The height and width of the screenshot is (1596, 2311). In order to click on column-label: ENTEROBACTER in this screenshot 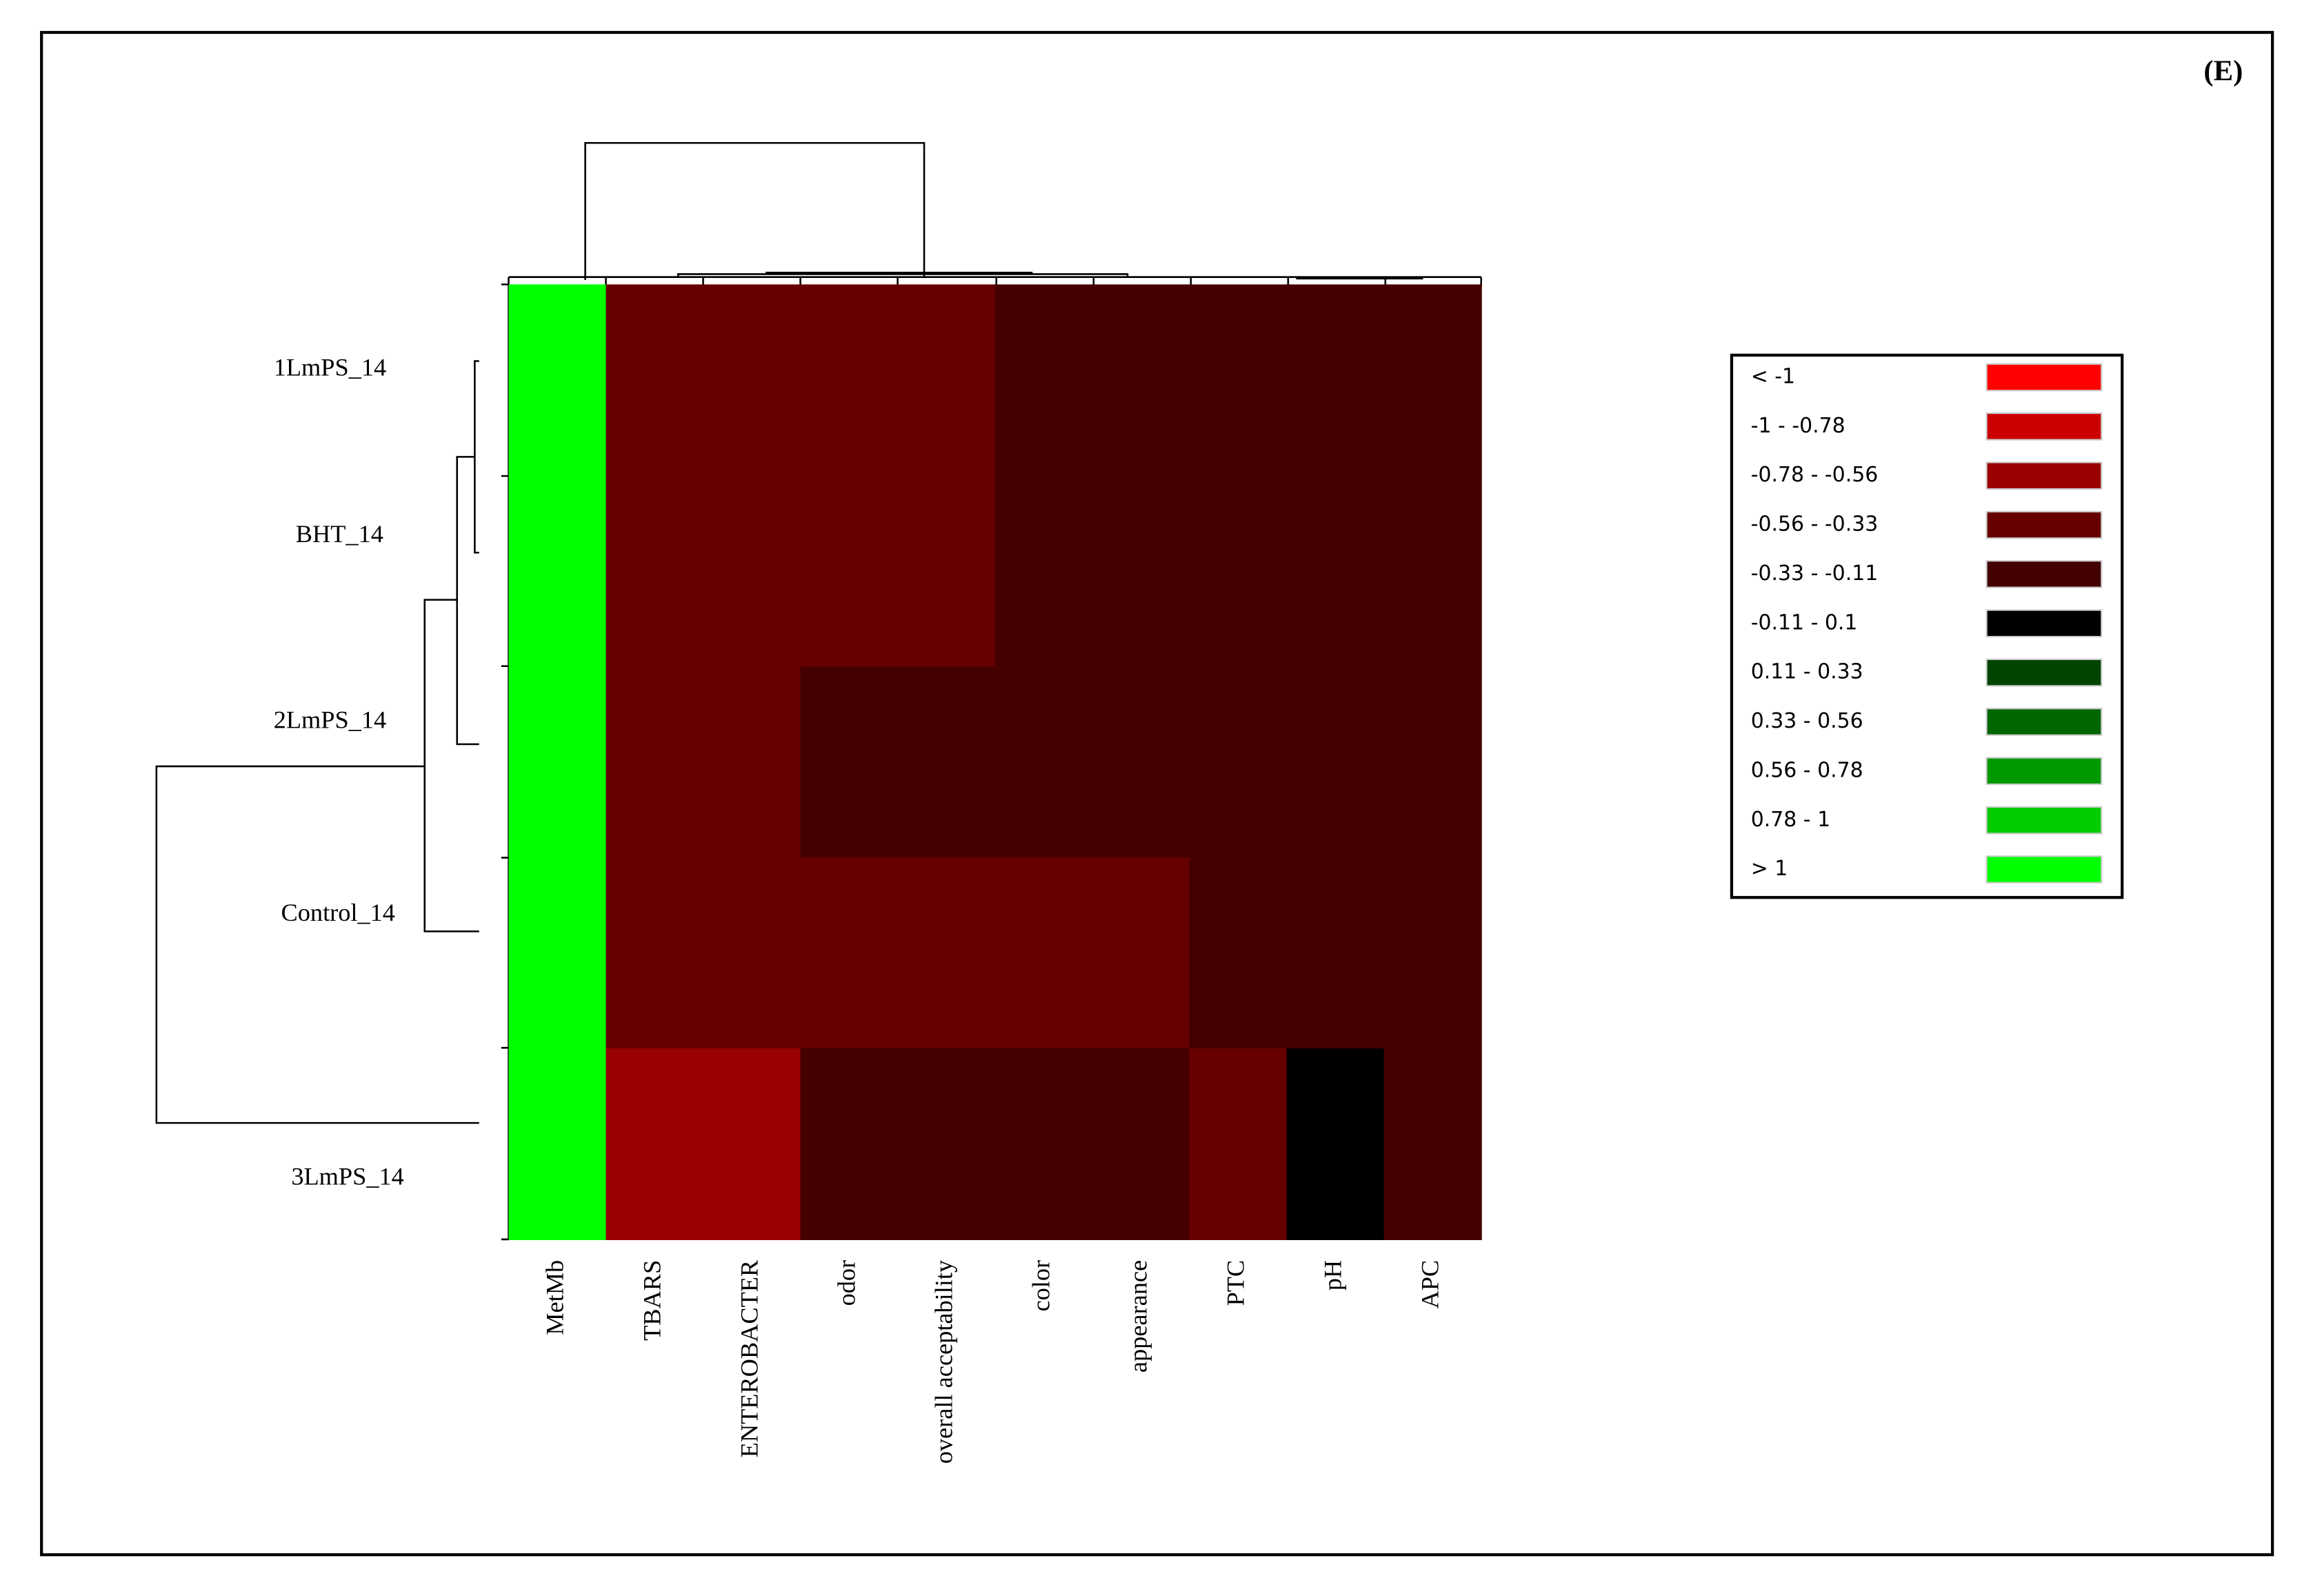, I will do `click(749, 1358)`.